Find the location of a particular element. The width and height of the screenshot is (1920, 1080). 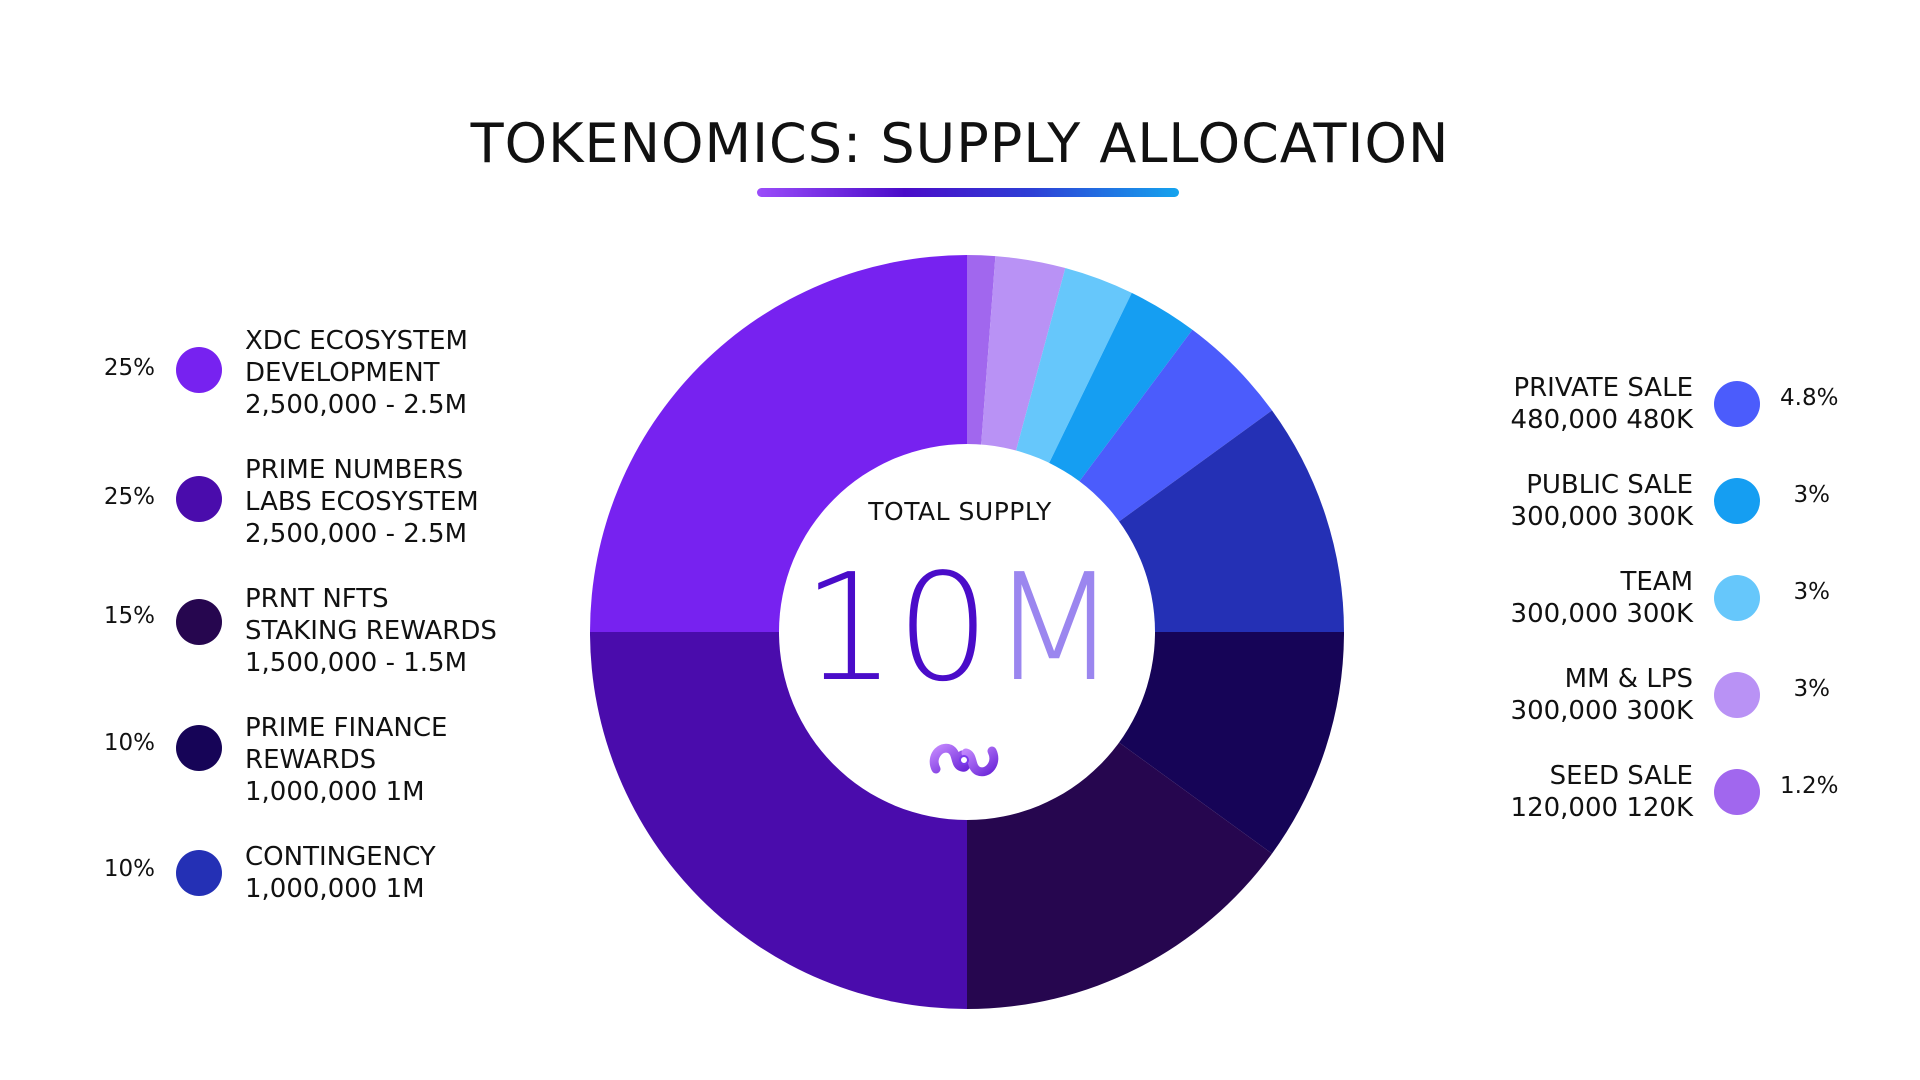

legend-label-line: 1,500,000 - 1.5M is located at coordinates (356, 663).